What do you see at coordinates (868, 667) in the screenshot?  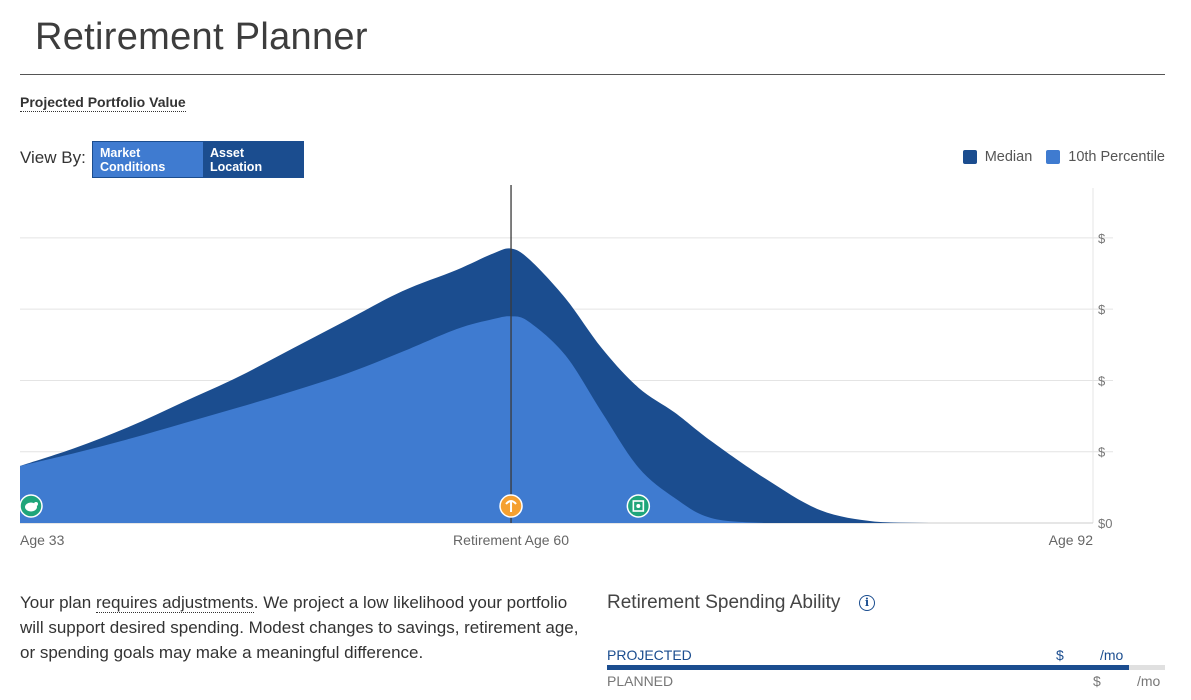 I see `projected-bar-fill` at bounding box center [868, 667].